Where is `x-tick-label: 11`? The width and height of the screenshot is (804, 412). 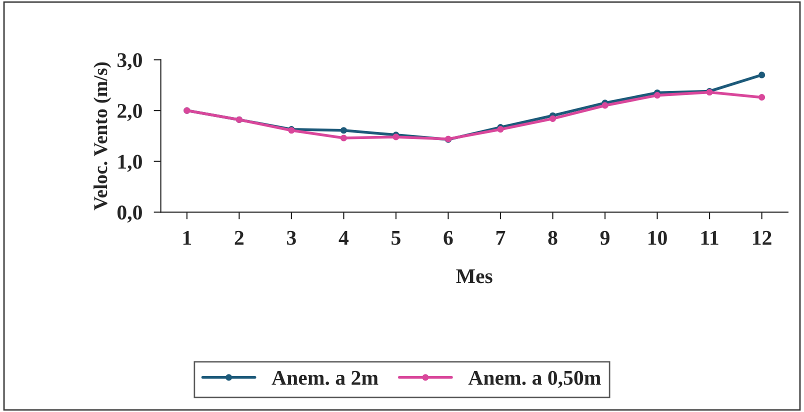
x-tick-label: 11 is located at coordinates (709, 237).